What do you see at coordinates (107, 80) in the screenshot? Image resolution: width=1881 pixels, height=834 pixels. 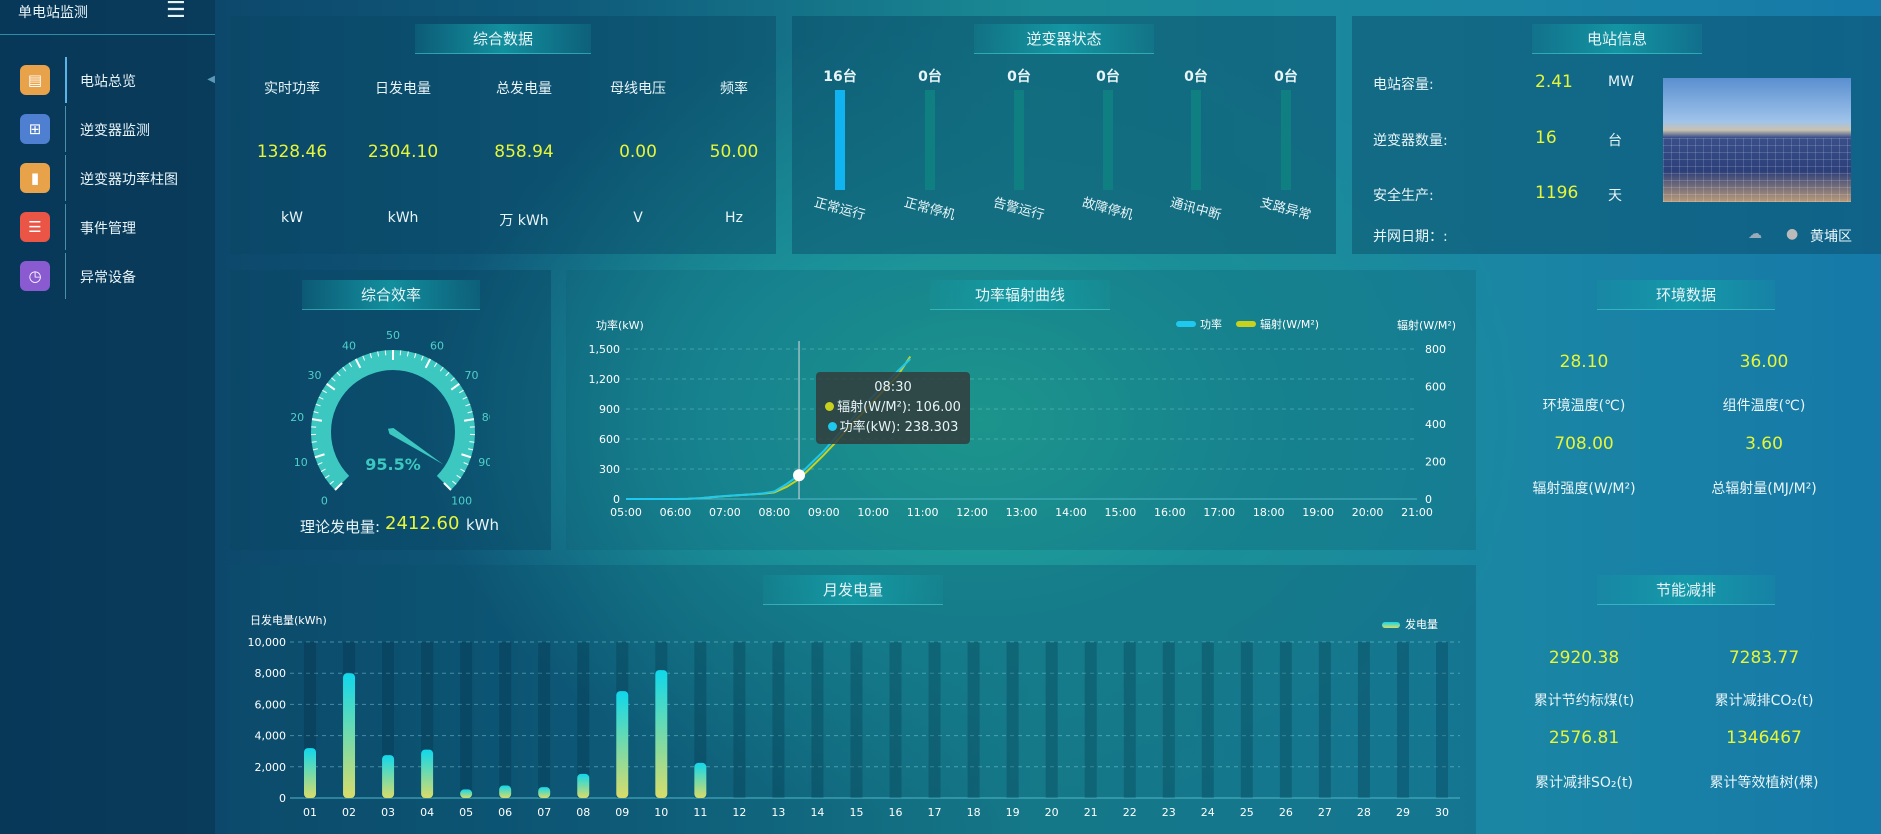 I see `sidebar-item-0: ▤ 电站总览 ◀` at bounding box center [107, 80].